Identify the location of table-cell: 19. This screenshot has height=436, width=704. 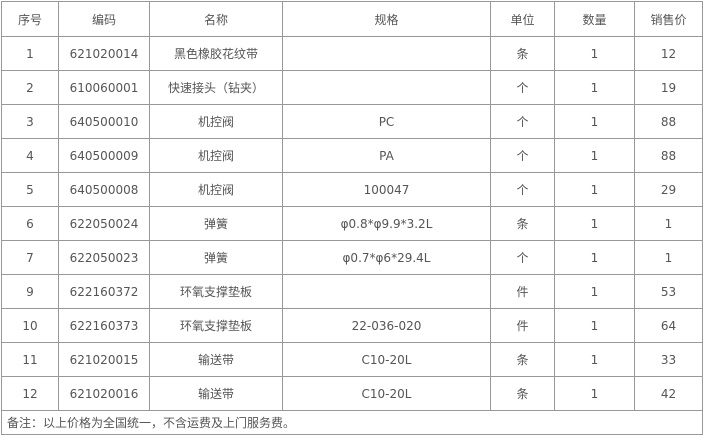
(668, 87).